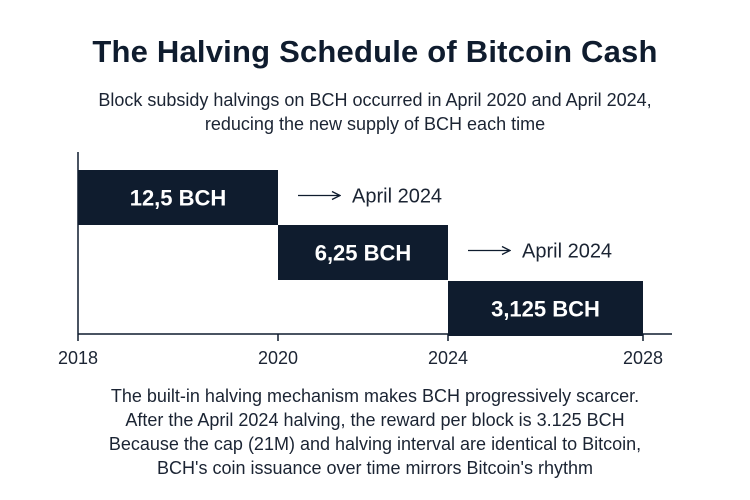 The image size is (750, 500). Describe the element at coordinates (278, 358) in the screenshot. I see `x-tick-label: 2020` at that location.